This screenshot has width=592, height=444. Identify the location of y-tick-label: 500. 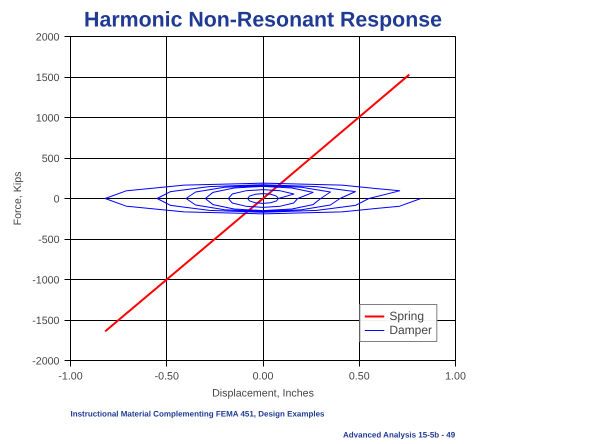
(51, 159).